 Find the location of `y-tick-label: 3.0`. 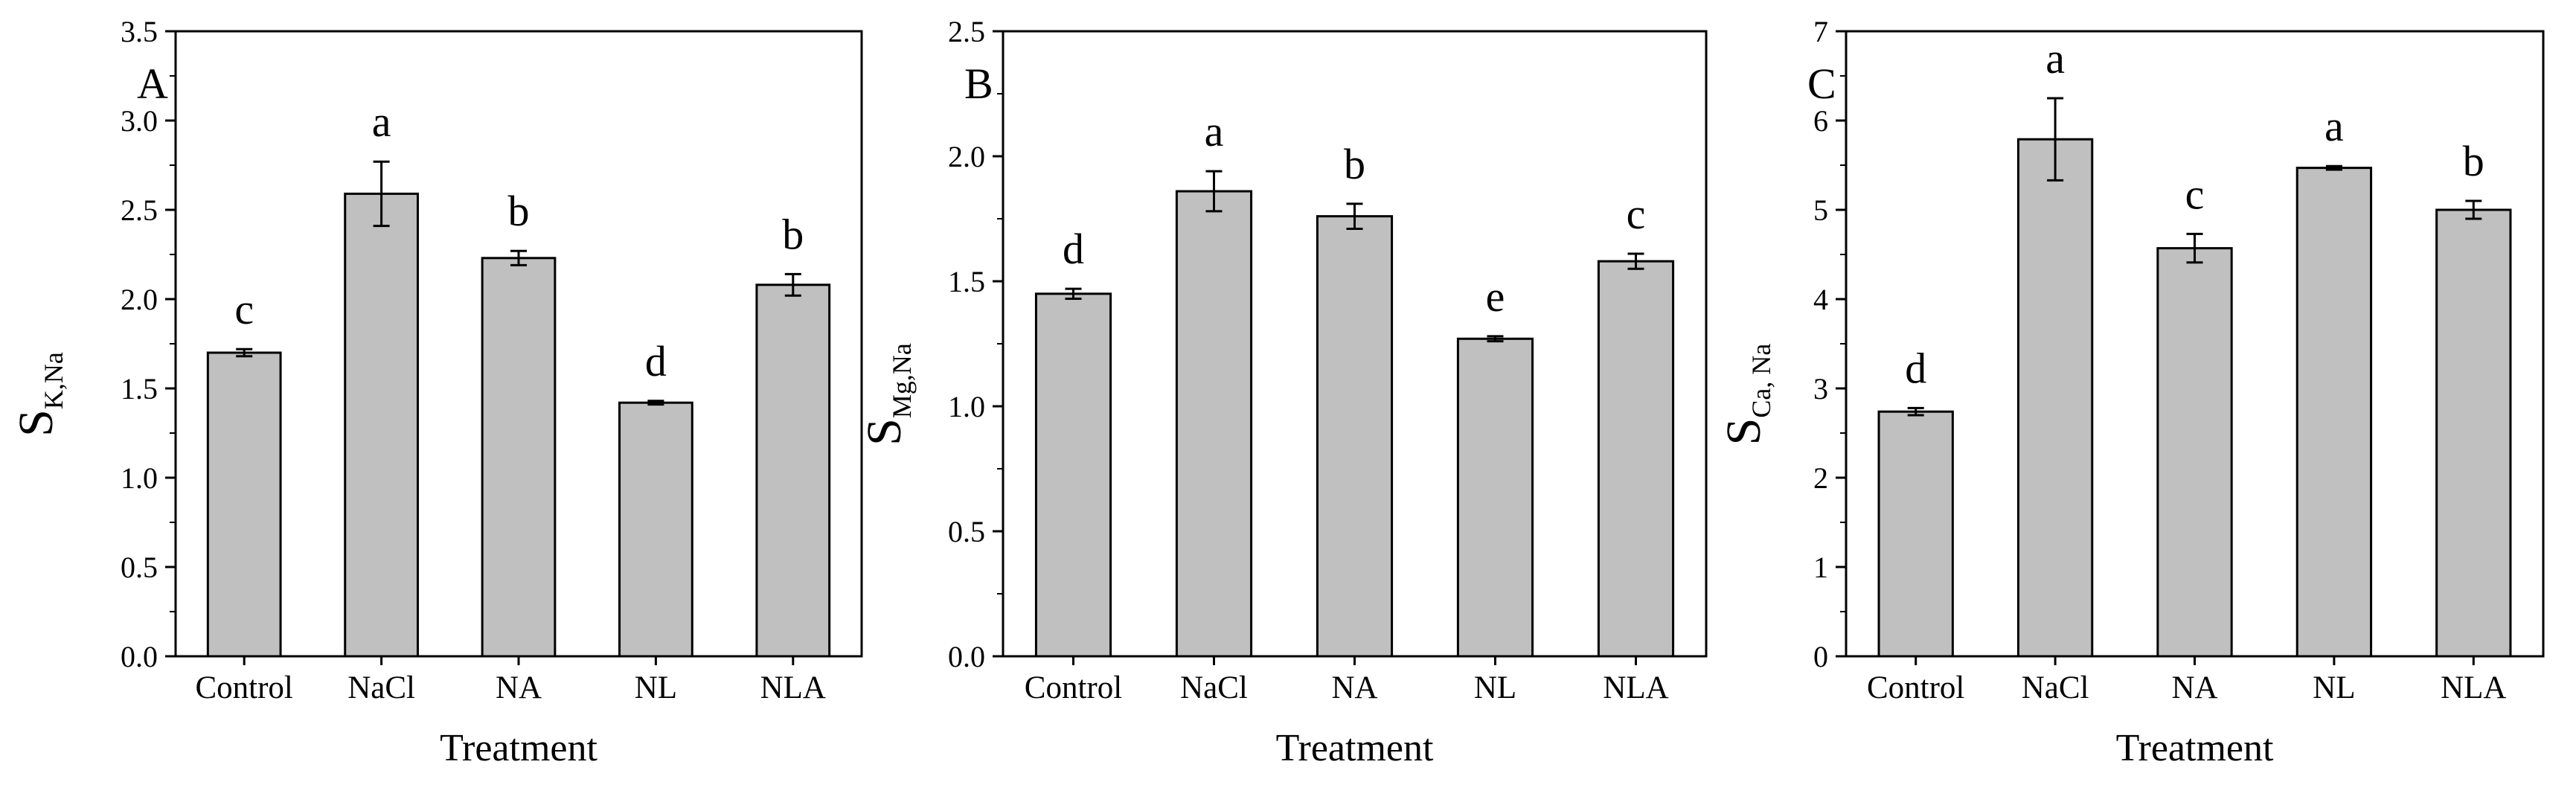

y-tick-label: 3.0 is located at coordinates (139, 121).